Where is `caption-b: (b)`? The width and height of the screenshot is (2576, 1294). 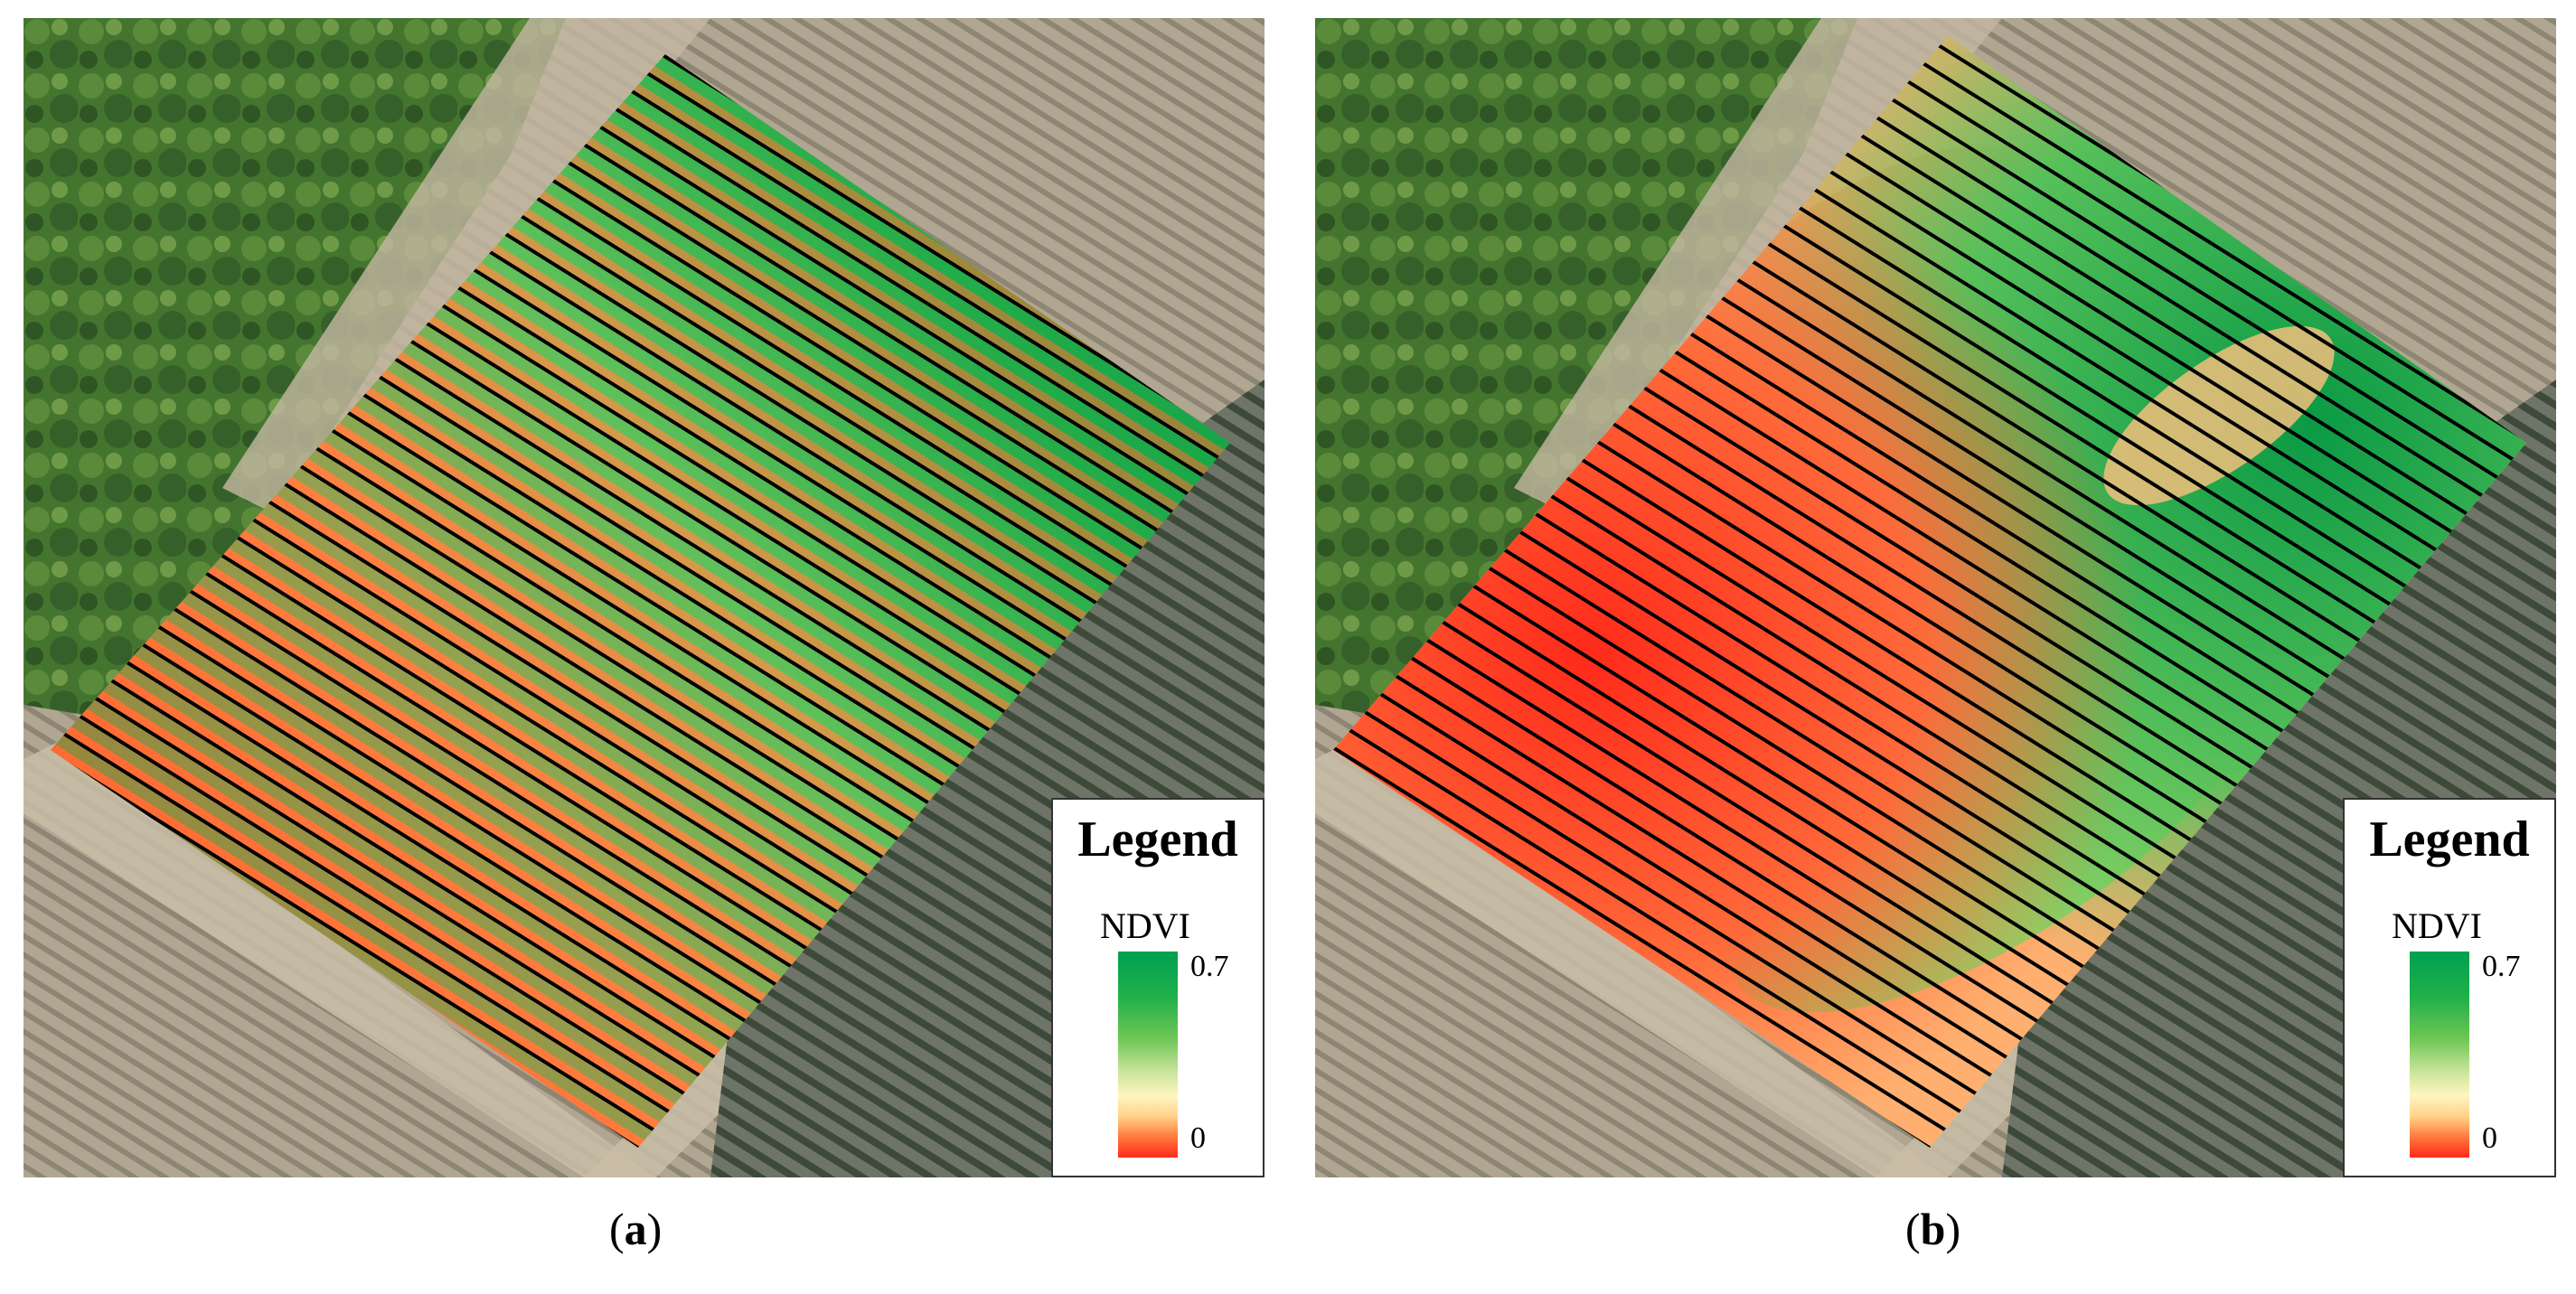
caption-b: (b) is located at coordinates (1933, 1229).